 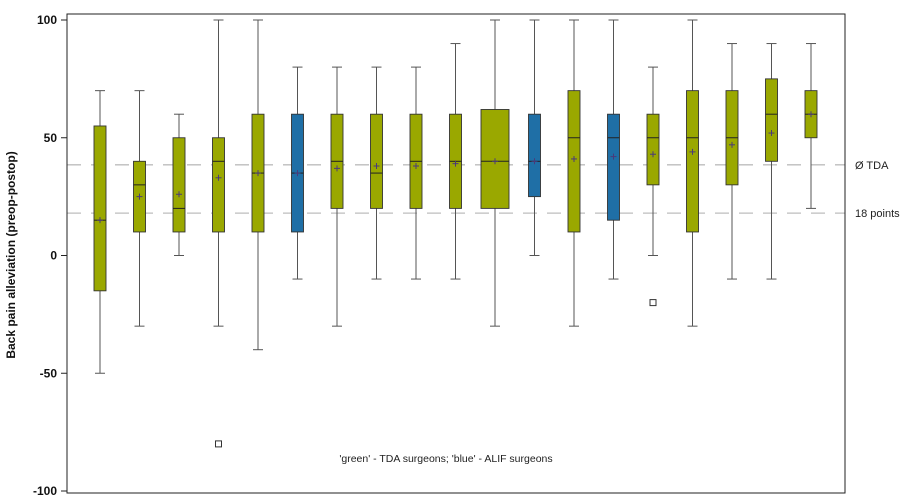 What do you see at coordinates (11, 254) in the screenshot?
I see `y-axis-title: Back pain alleviation (preop-postop)` at bounding box center [11, 254].